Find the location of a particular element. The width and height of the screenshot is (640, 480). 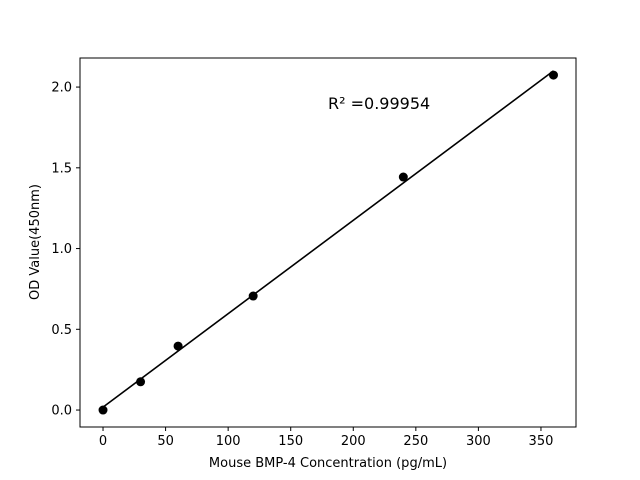

x-tick-label: 350 is located at coordinates (541, 441).